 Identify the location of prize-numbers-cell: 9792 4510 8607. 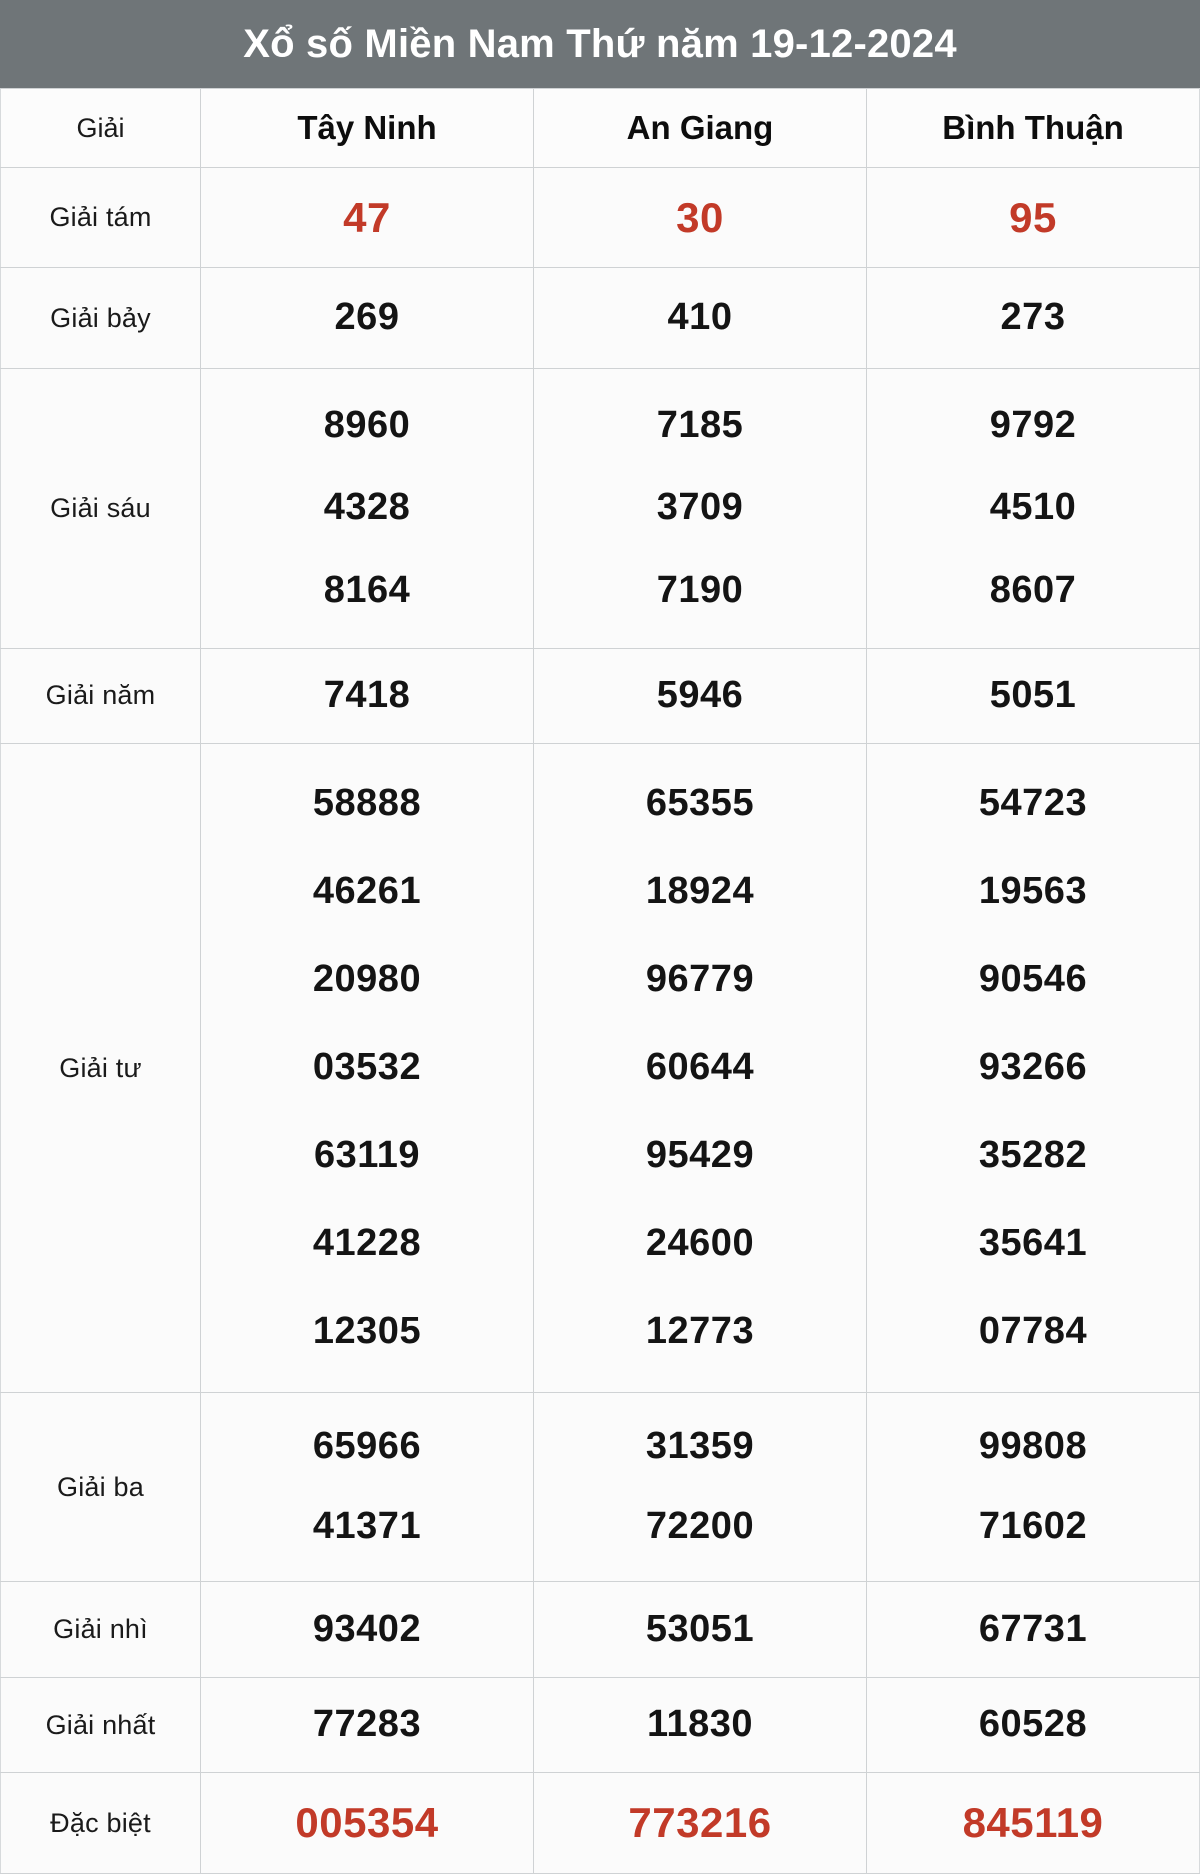
(1033, 508).